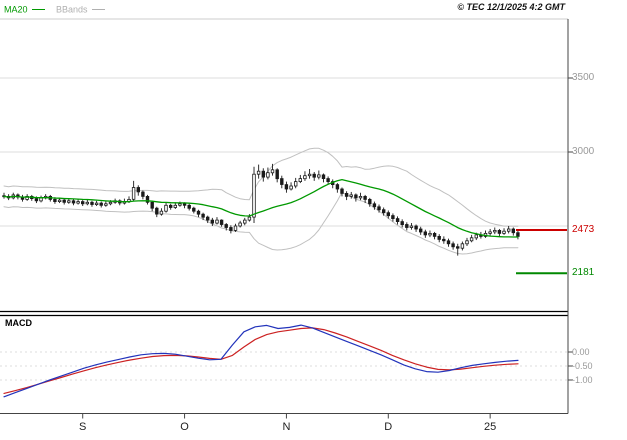 The height and width of the screenshot is (440, 627). I want to click on bbands-legend-label: BBands, so click(72, 9).